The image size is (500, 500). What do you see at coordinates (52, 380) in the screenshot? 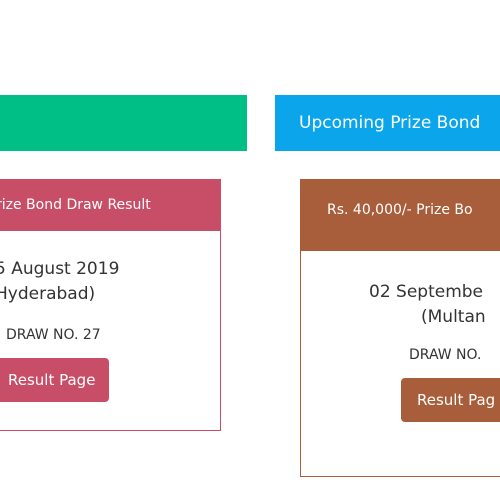
I see `result-page-button-label: Result Page` at bounding box center [52, 380].